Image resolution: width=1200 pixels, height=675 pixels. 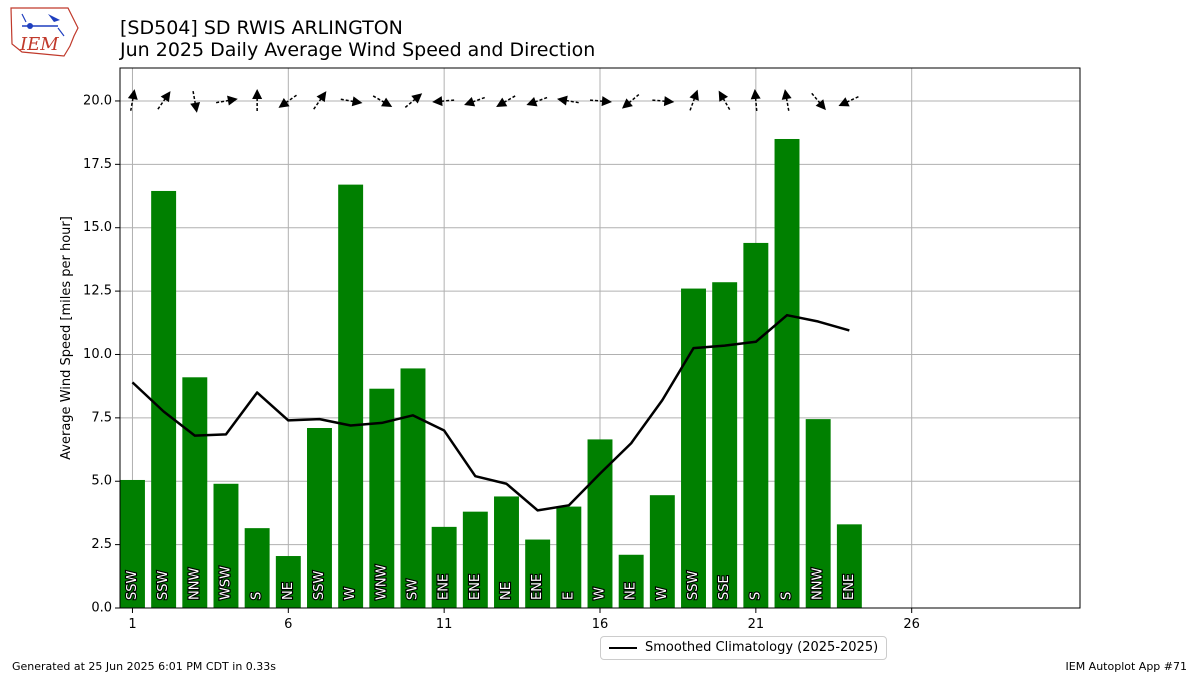 What do you see at coordinates (66, 338) in the screenshot?
I see `y-axis-label: Average Wind Speed [miles per hour]` at bounding box center [66, 338].